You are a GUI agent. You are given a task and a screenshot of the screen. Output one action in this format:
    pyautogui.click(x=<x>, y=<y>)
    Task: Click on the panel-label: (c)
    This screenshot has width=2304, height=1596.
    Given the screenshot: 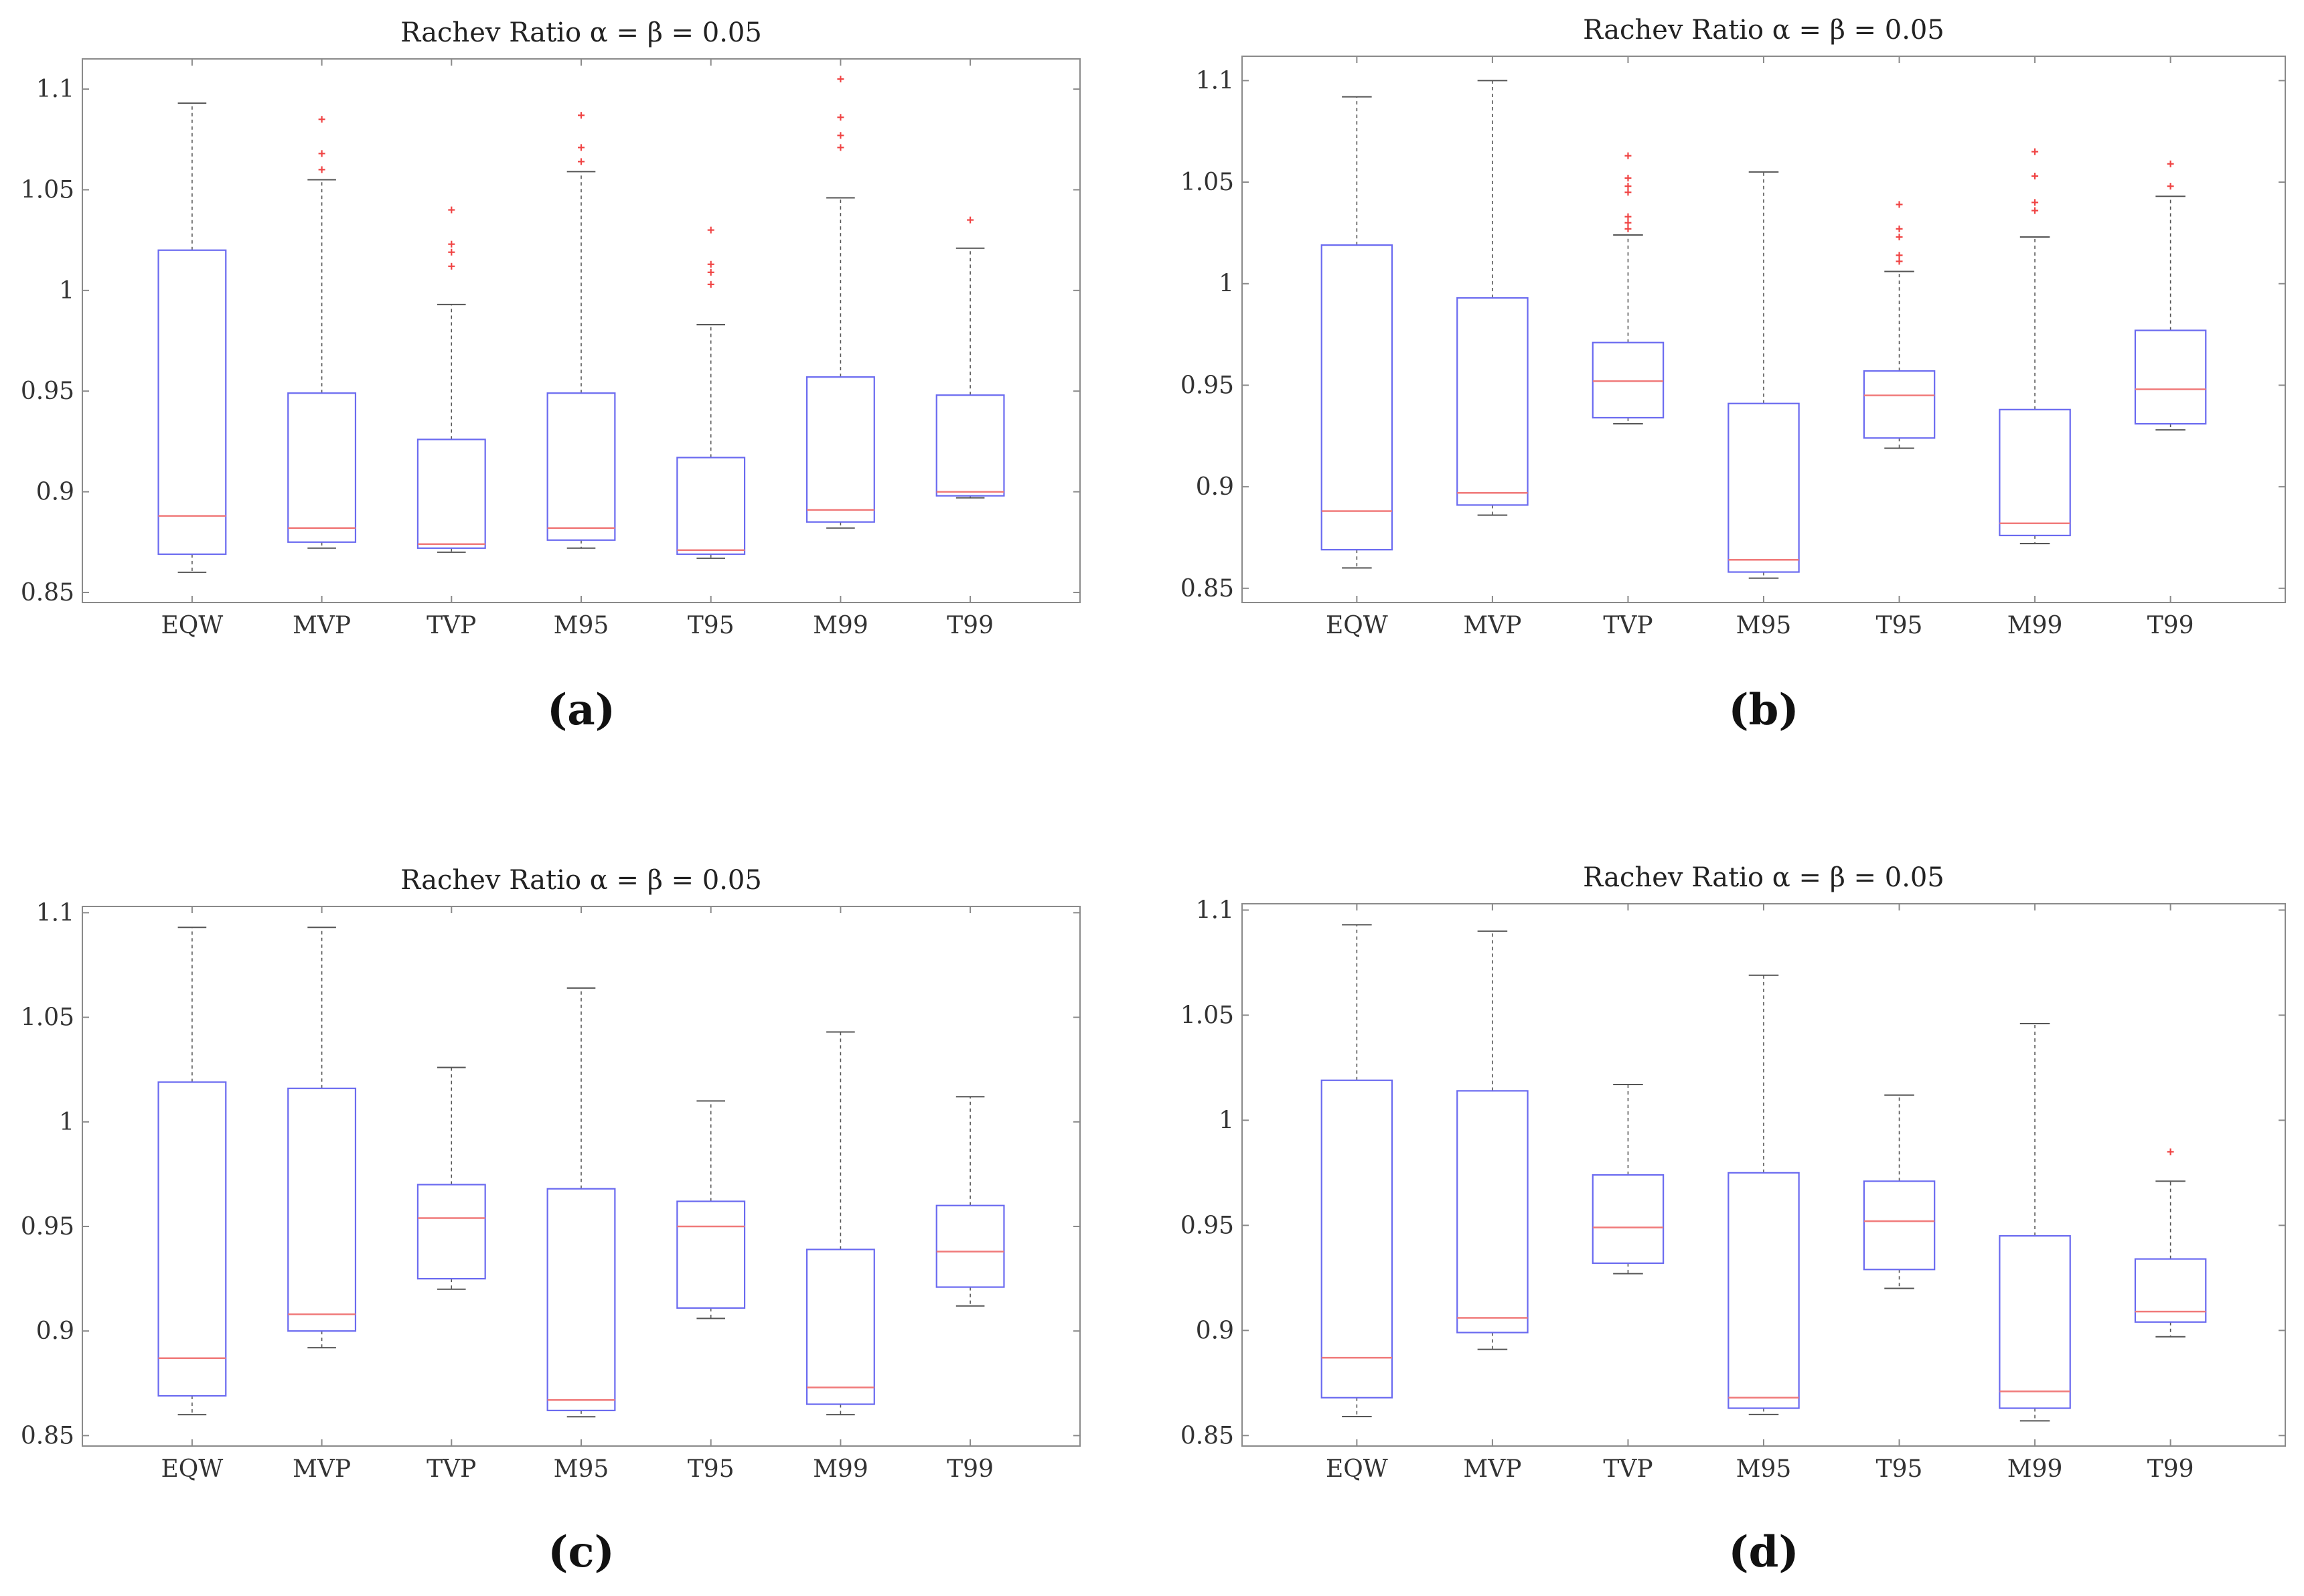 What is the action you would take?
    pyautogui.click(x=581, y=1552)
    